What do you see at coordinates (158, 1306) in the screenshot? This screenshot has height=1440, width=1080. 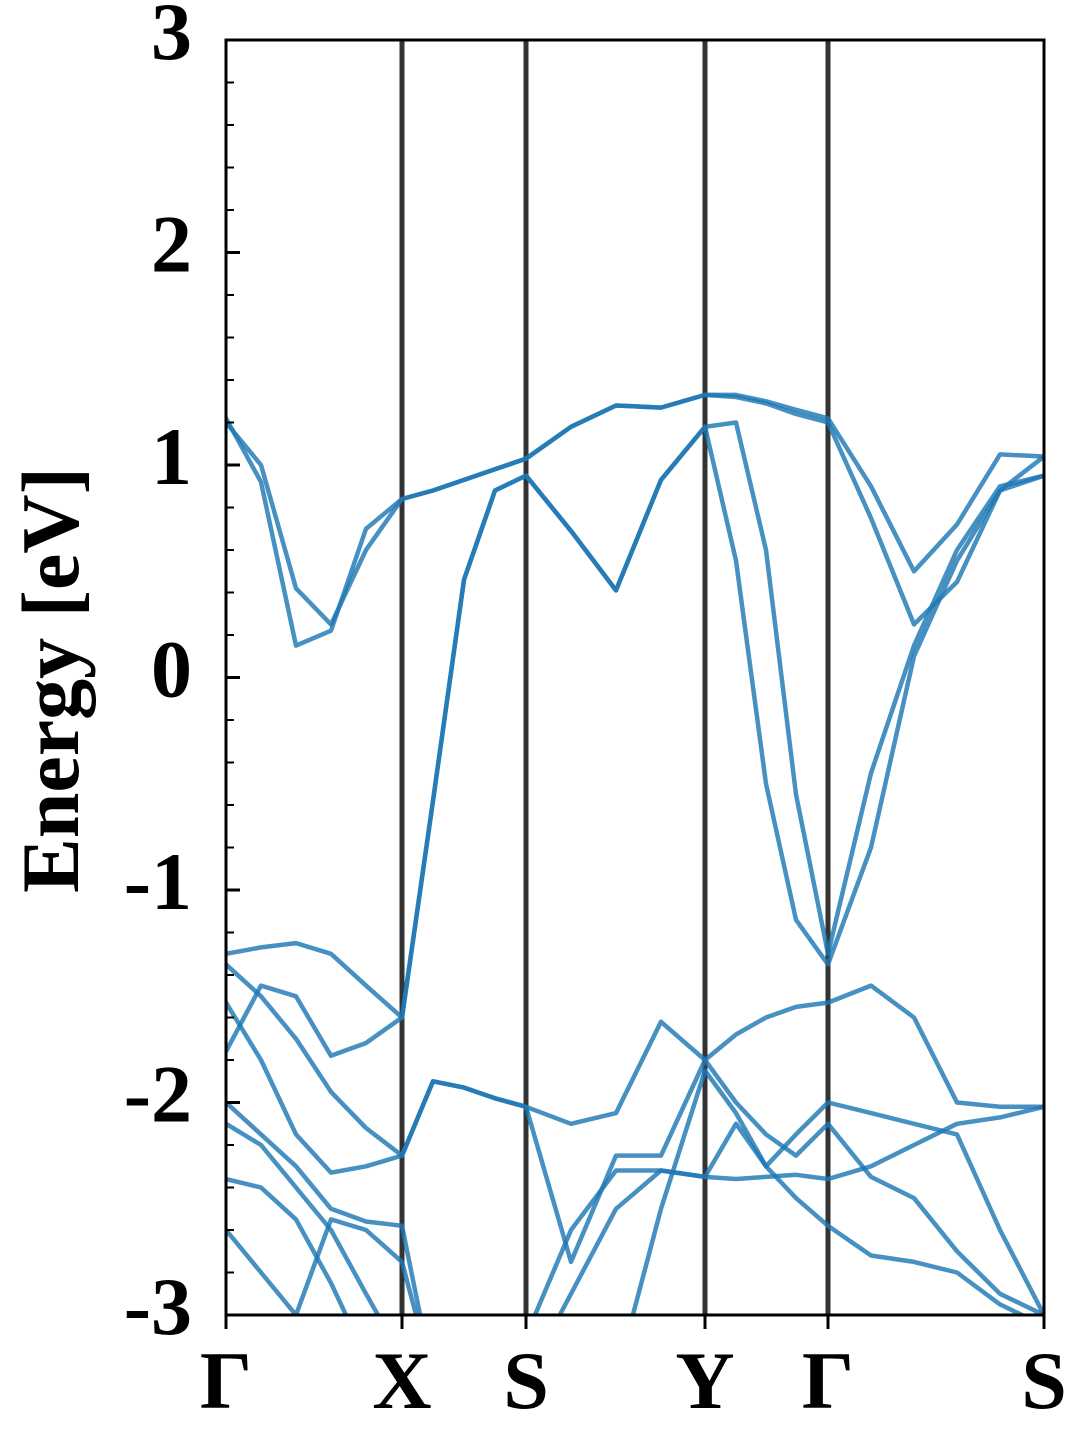 I see `y-tick-label: -3` at bounding box center [158, 1306].